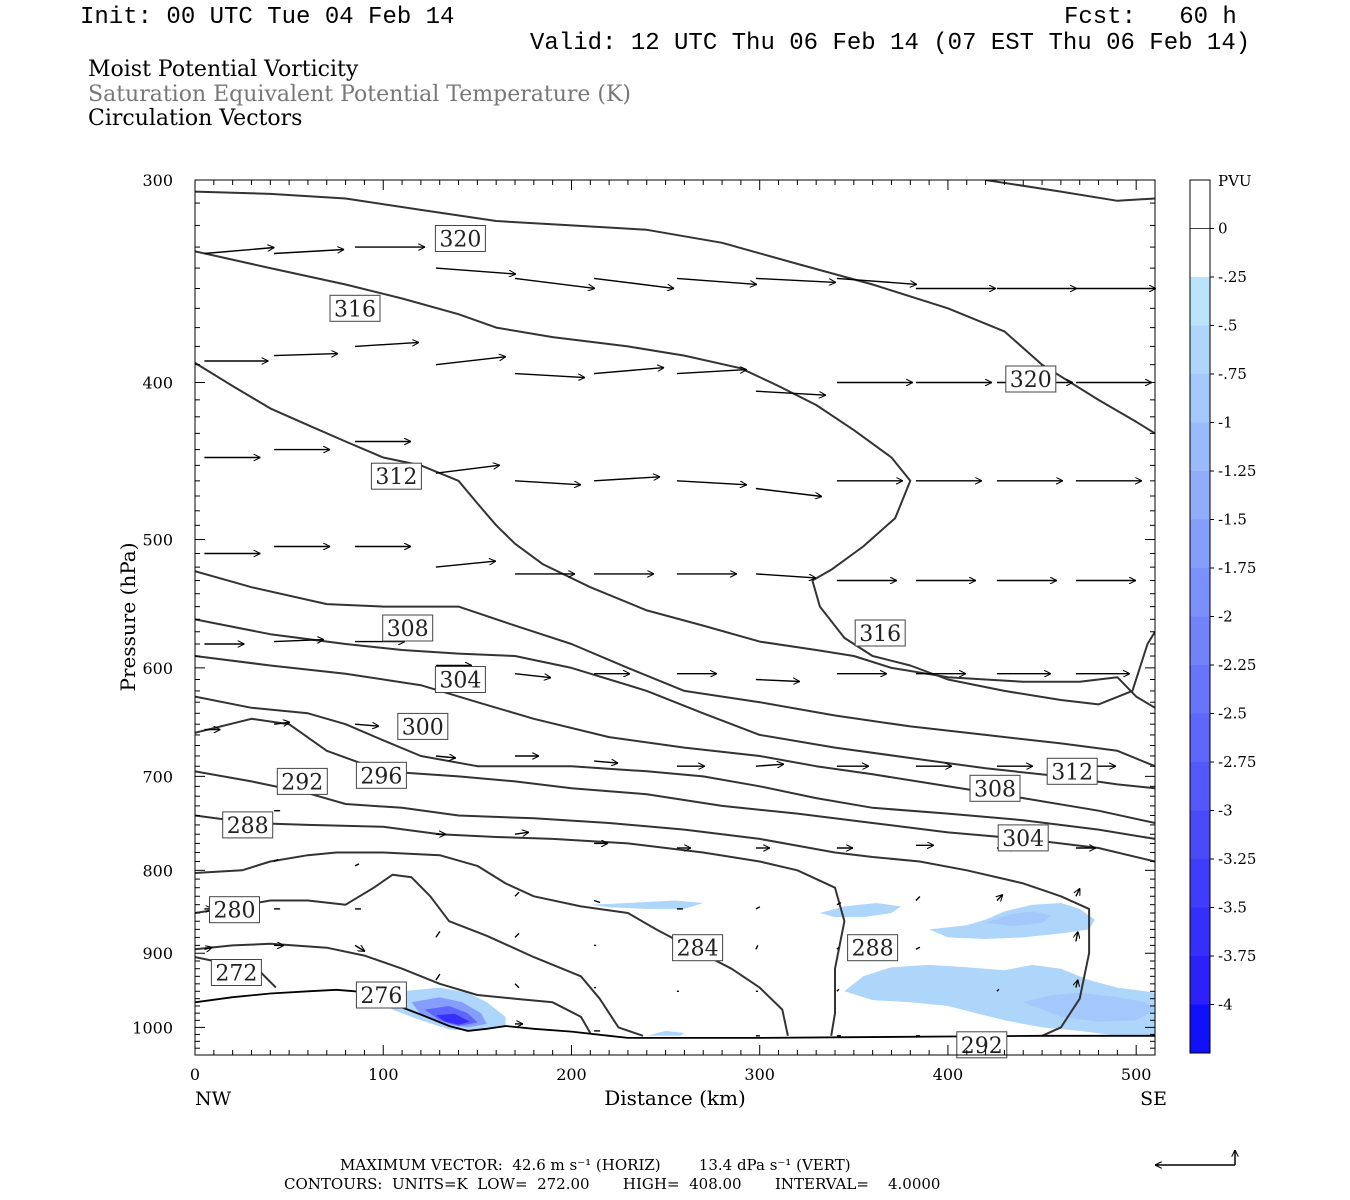  What do you see at coordinates (128, 617) in the screenshot?
I see `y-axis-label: Pressure (hPa)` at bounding box center [128, 617].